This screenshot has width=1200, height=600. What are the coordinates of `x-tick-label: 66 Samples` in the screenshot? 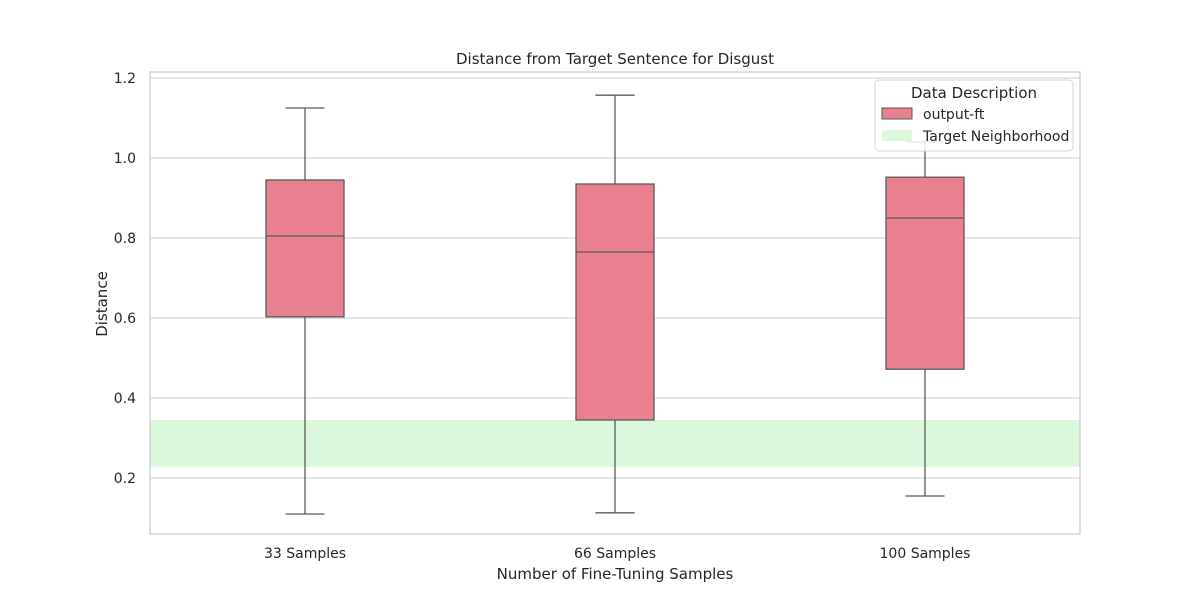 It's located at (615, 554).